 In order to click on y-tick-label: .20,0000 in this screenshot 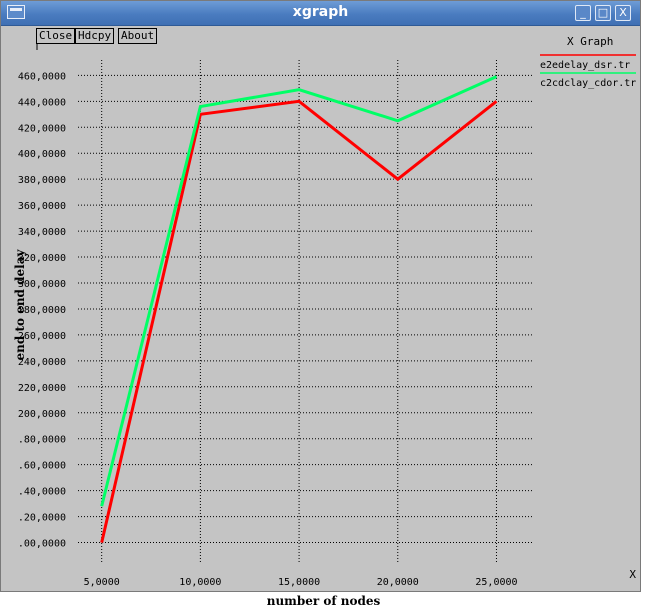, I will do `click(42, 518)`.